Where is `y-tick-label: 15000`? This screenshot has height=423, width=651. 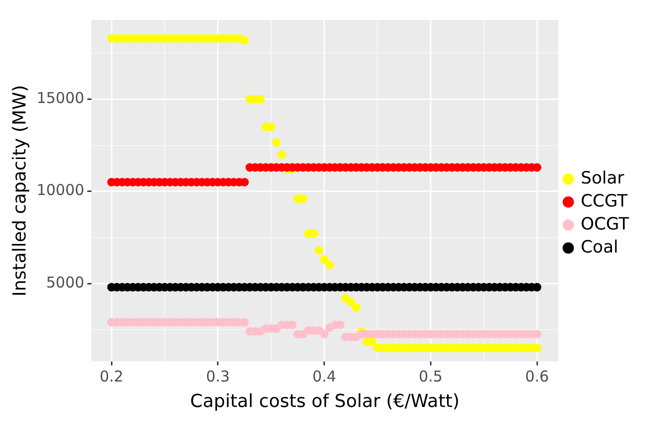 y-tick-label: 15000 is located at coordinates (60, 98).